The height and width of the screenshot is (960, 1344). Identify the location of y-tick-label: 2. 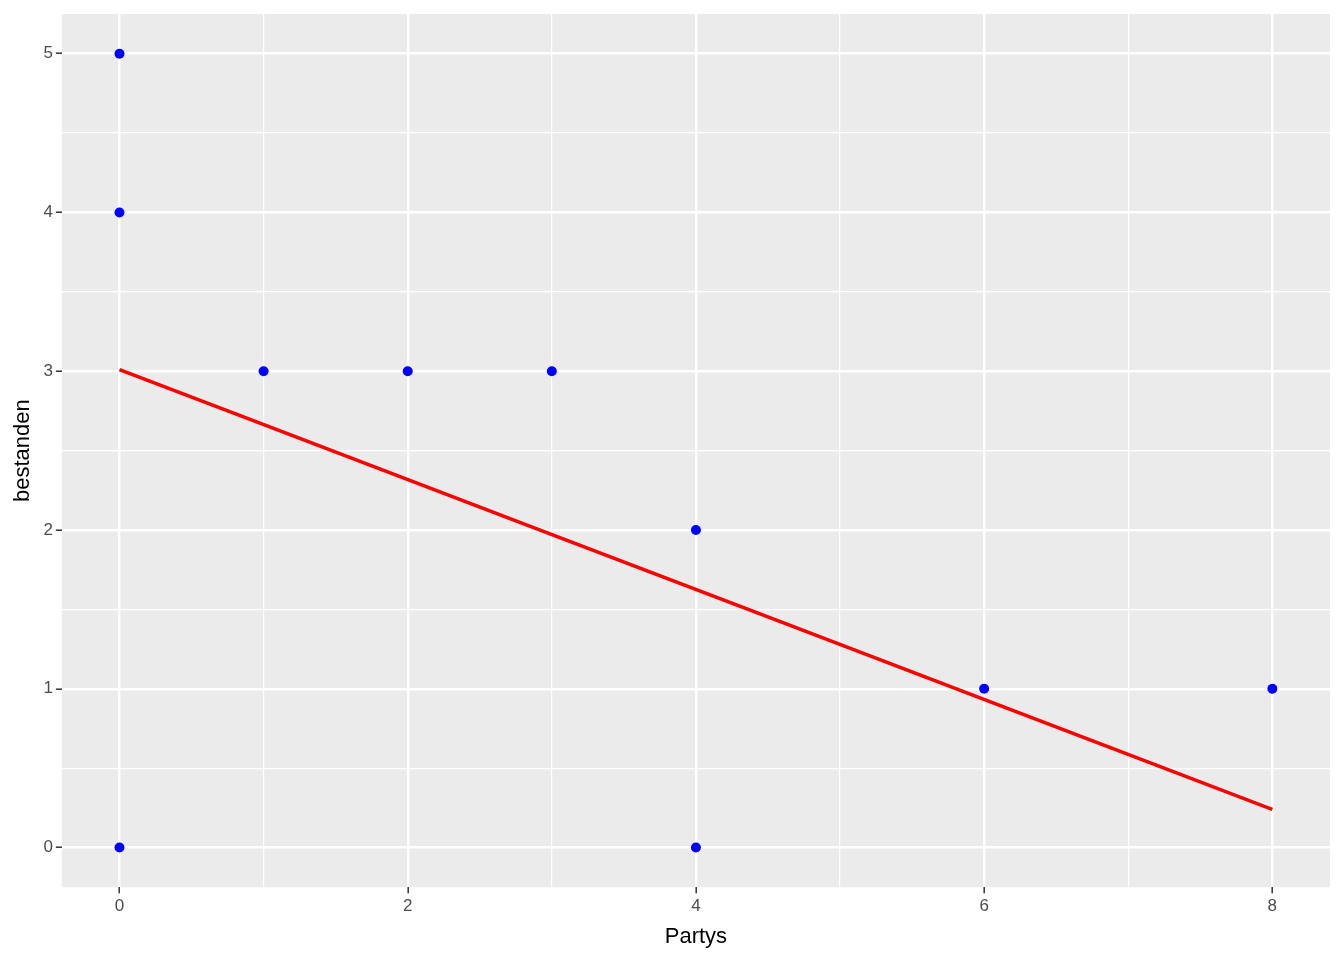
(48, 529).